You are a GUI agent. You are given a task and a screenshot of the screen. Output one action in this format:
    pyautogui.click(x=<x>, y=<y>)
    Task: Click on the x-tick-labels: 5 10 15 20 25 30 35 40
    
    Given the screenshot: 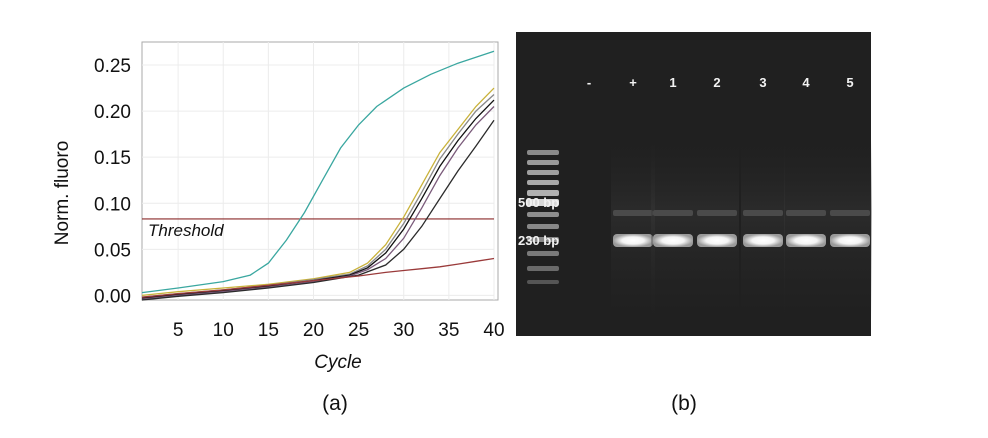 What is the action you would take?
    pyautogui.click(x=339, y=330)
    